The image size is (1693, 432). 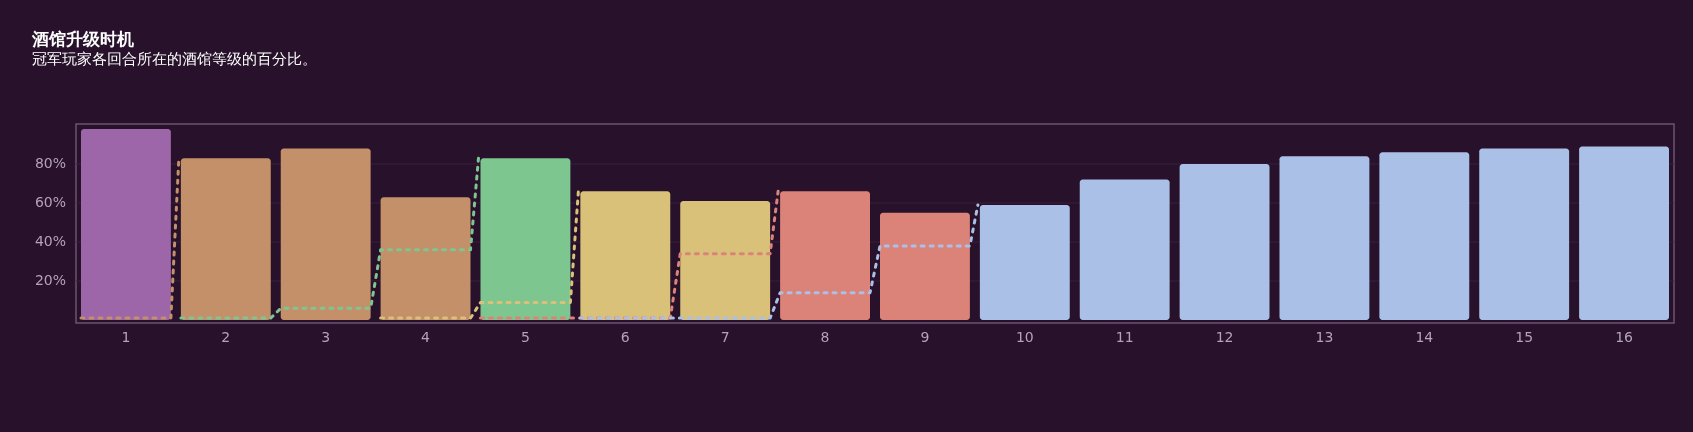 What do you see at coordinates (126, 337) in the screenshot?
I see `x-tick-label: 1` at bounding box center [126, 337].